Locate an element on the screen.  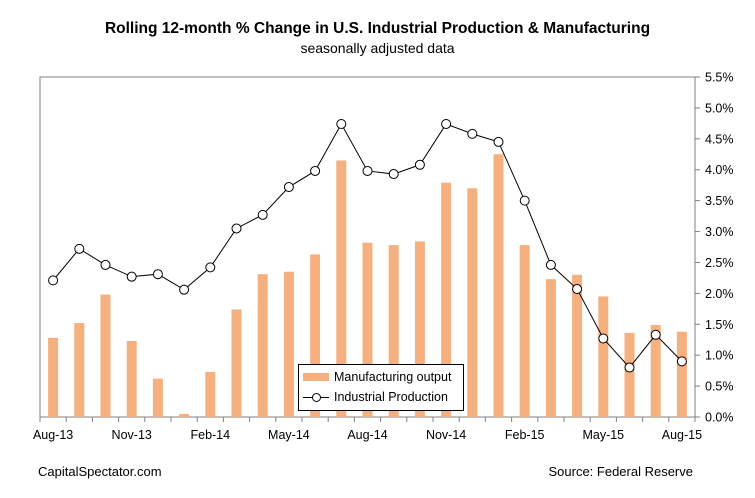
footer-data-source: Source: Federal Reserve is located at coordinates (620, 471).